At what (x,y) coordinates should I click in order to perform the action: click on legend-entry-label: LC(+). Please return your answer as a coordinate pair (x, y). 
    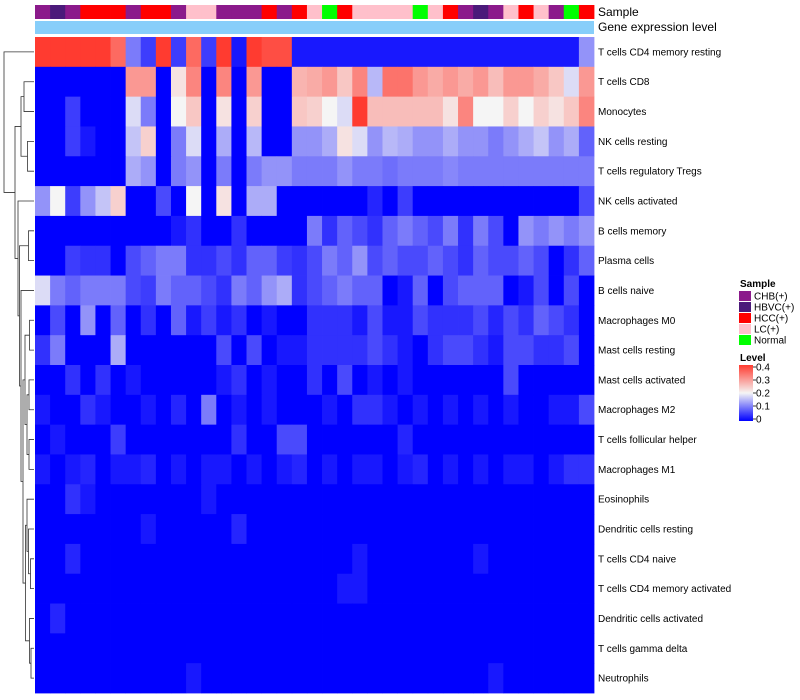
    Looking at the image, I should click on (766, 330).